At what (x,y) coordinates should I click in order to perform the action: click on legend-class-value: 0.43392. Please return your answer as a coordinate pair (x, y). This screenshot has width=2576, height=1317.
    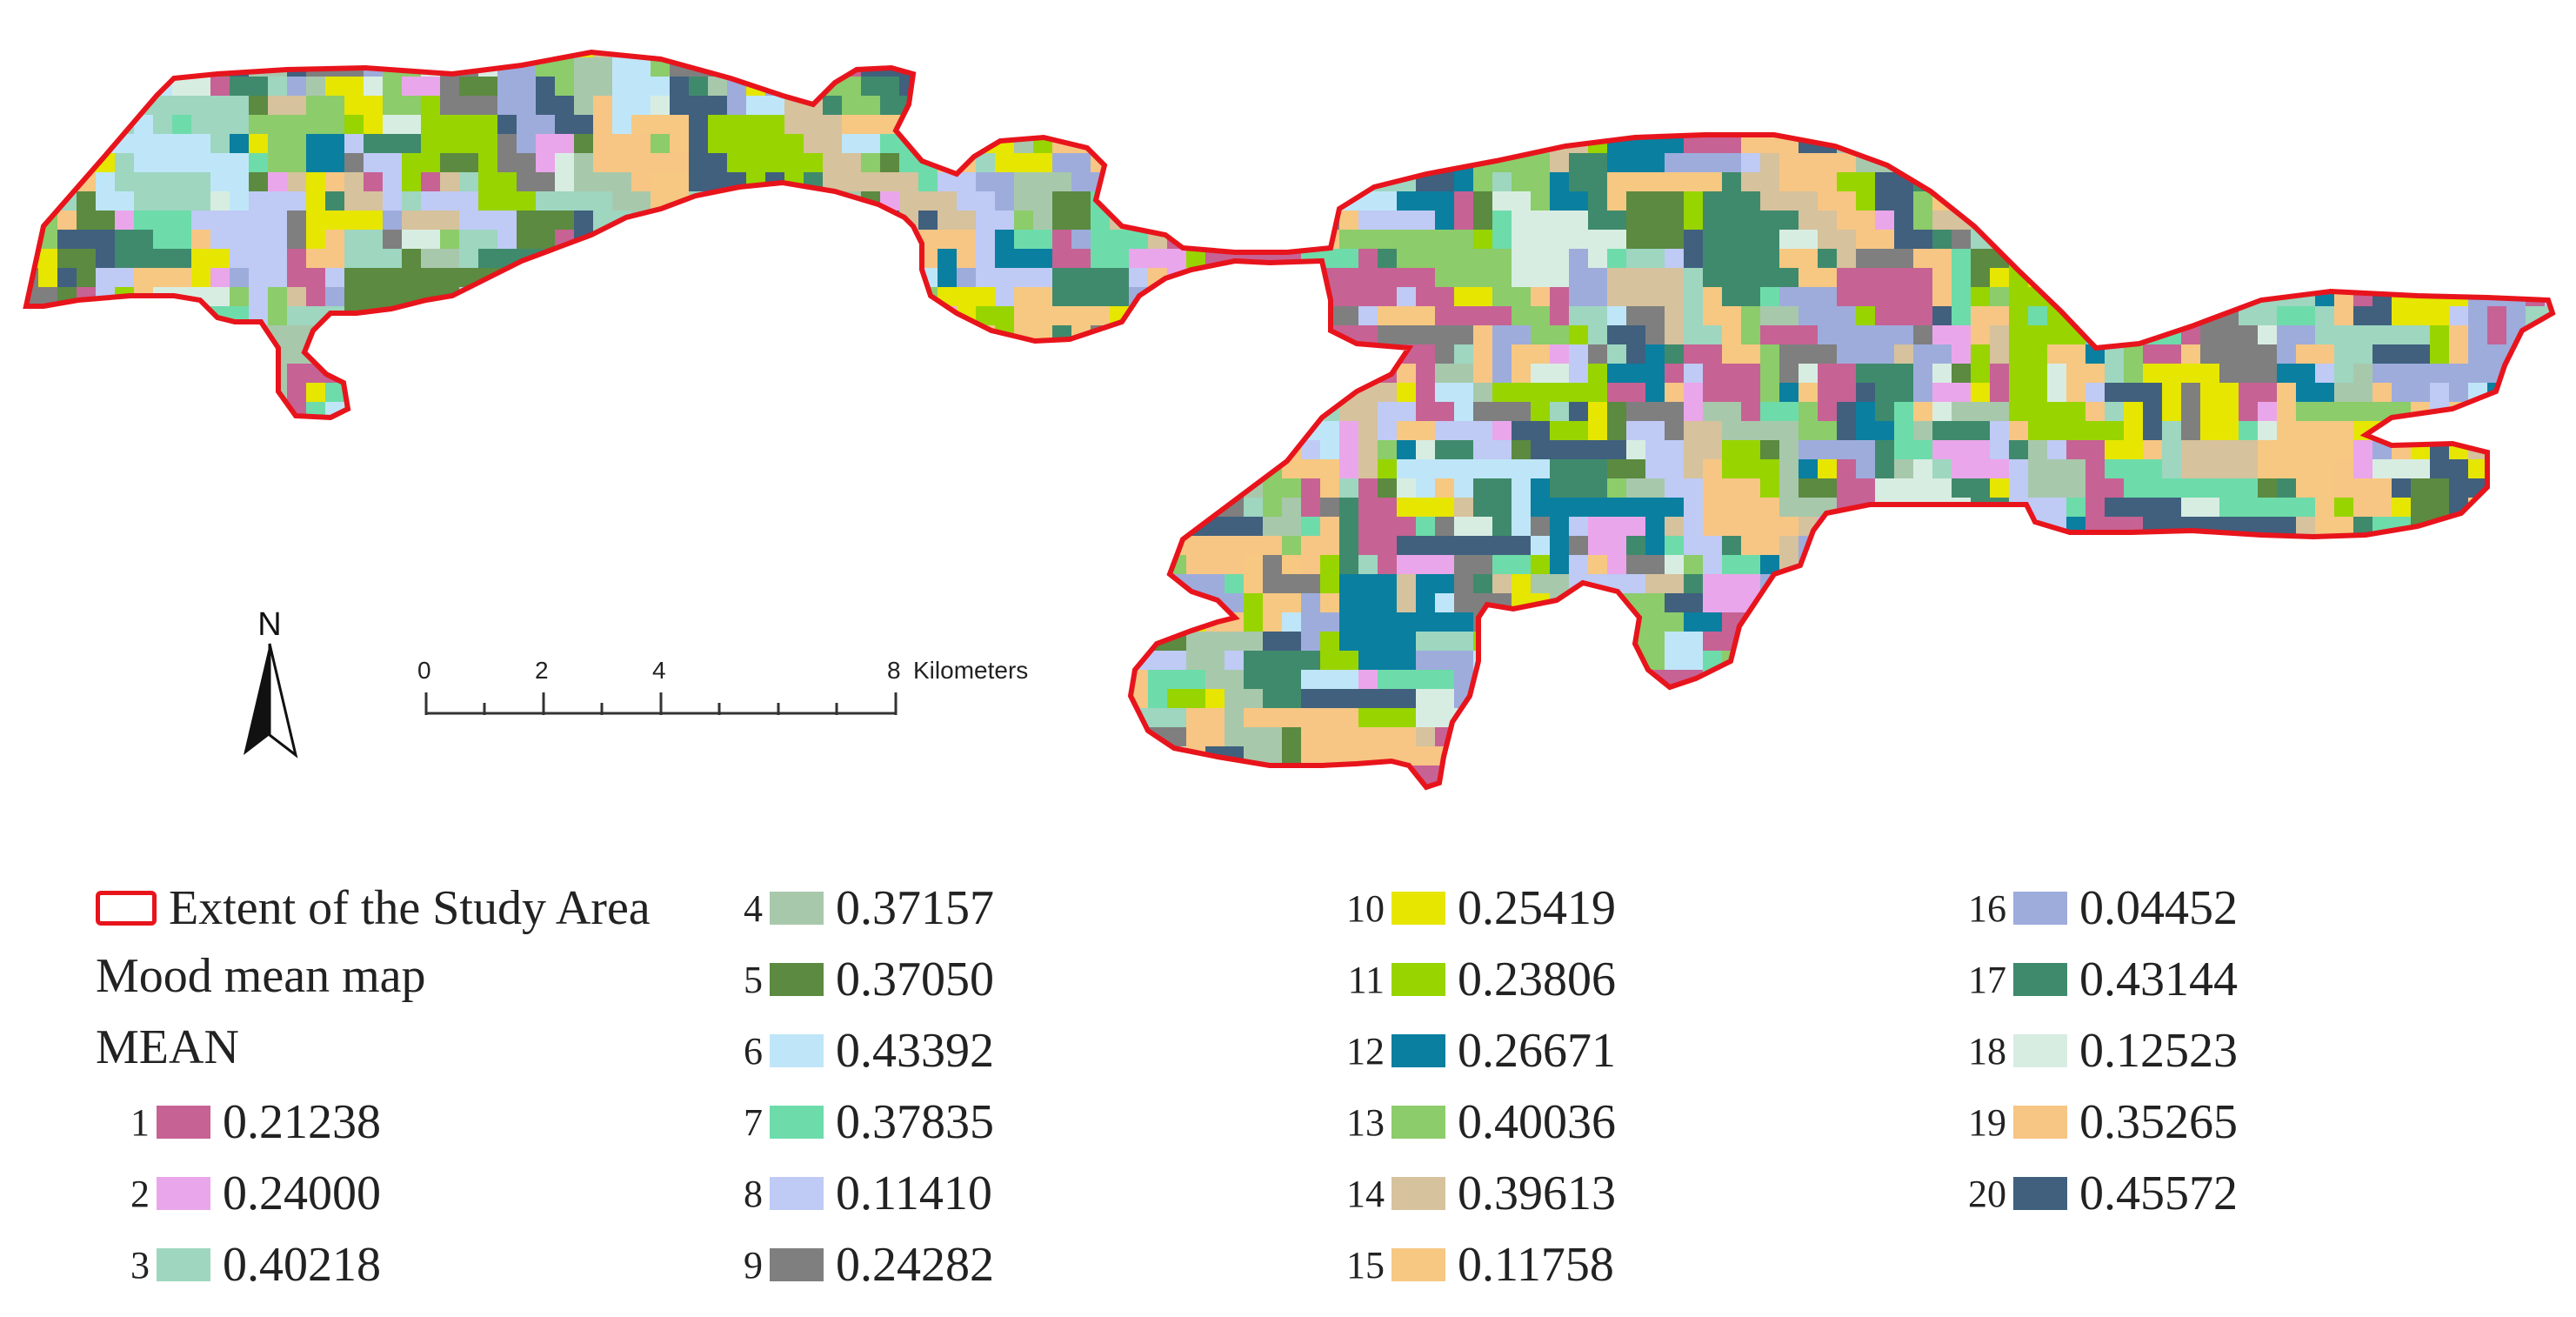
    Looking at the image, I should click on (915, 1051).